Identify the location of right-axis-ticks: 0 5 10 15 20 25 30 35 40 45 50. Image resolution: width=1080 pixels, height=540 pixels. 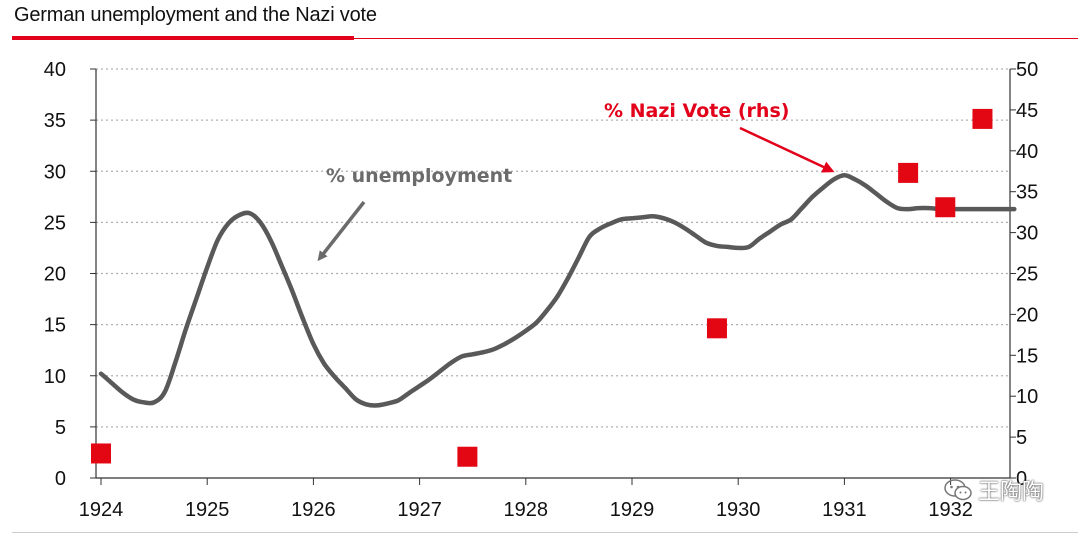
(1024, 274).